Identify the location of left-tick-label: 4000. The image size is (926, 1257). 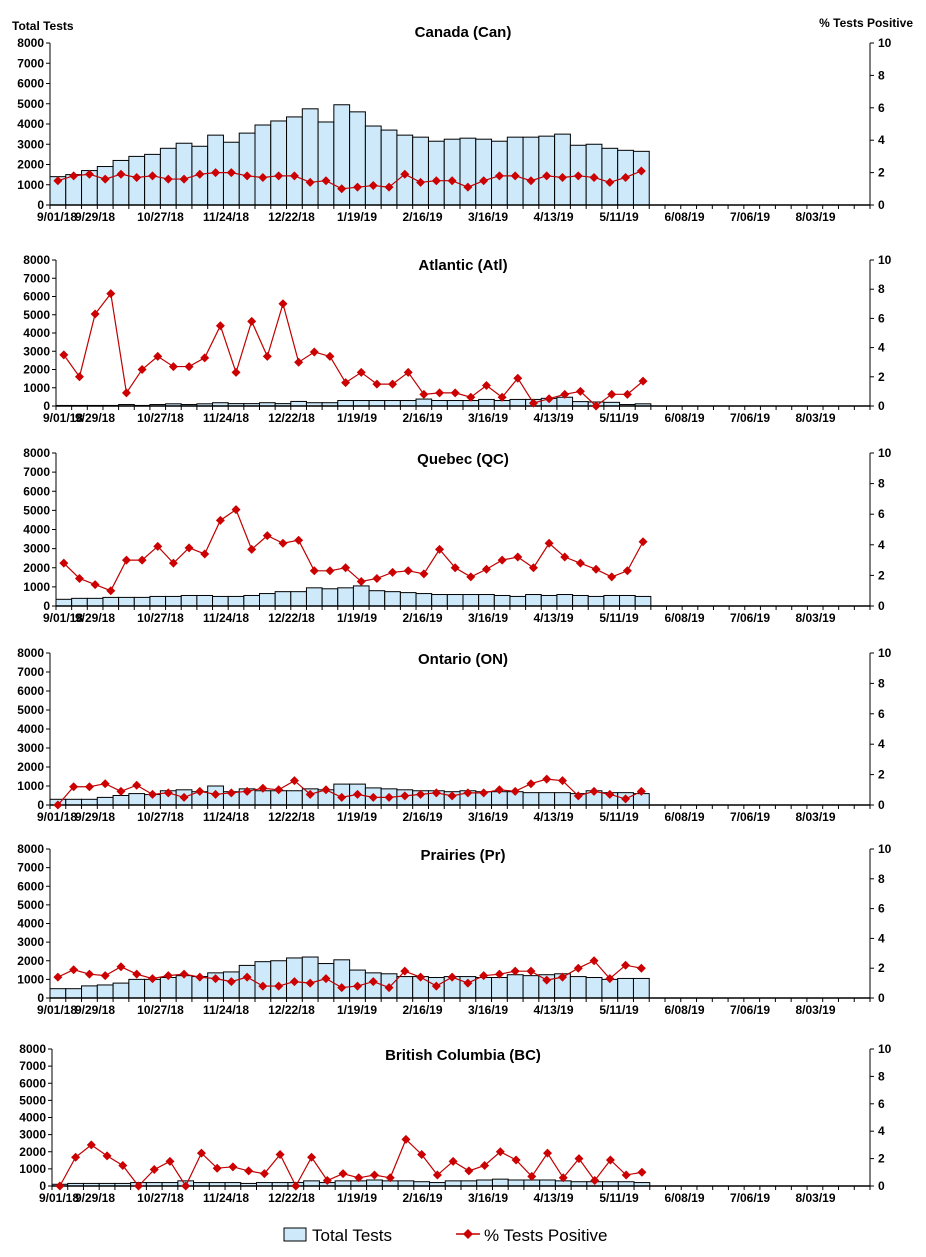
(30, 729).